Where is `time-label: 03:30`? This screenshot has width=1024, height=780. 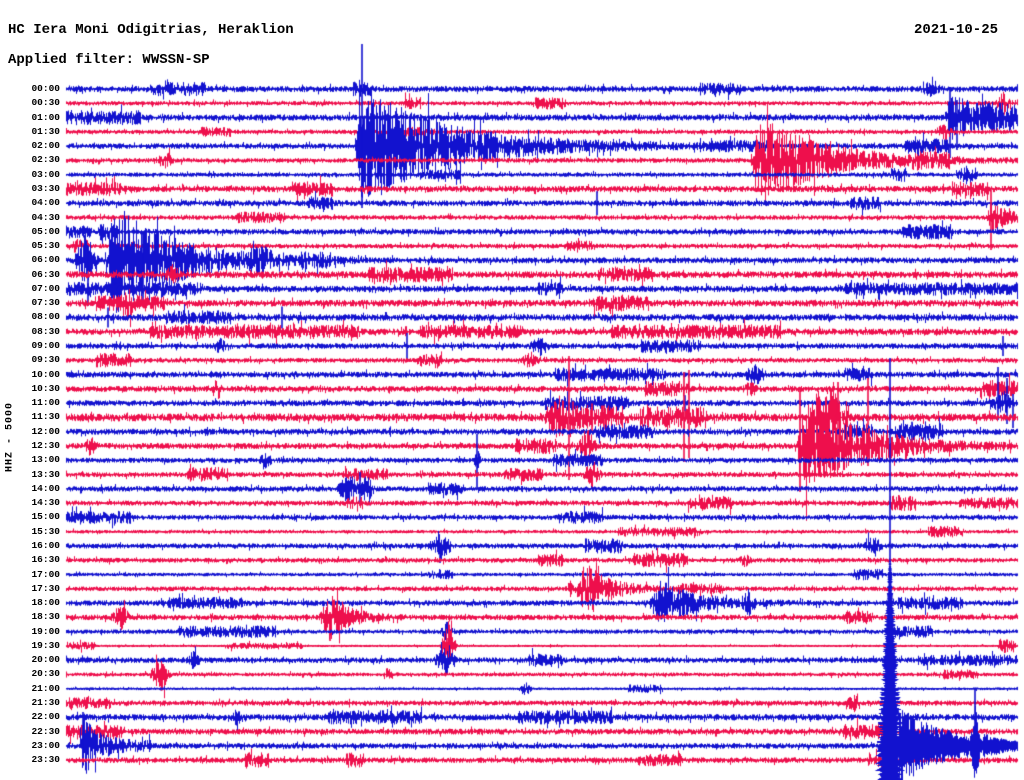 time-label: 03:30 is located at coordinates (45, 188).